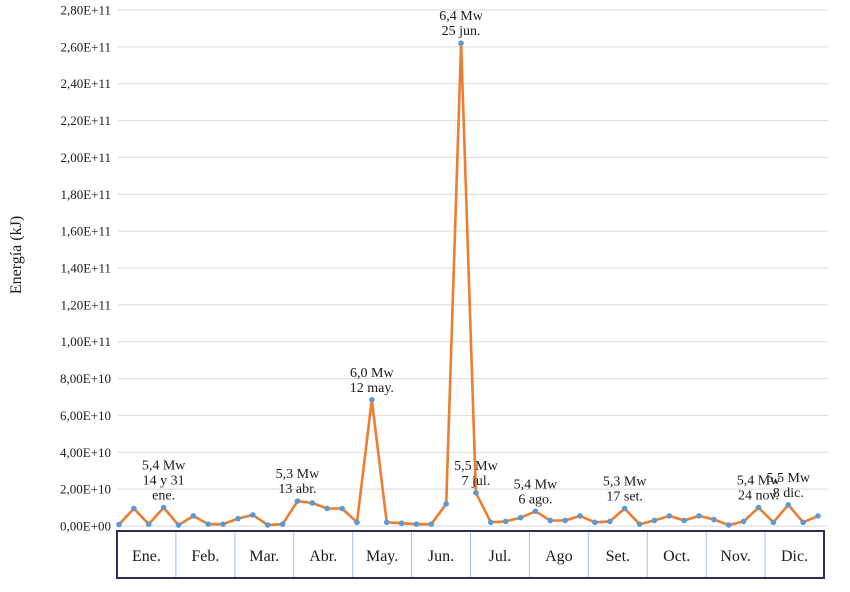 The height and width of the screenshot is (592, 850). I want to click on month-label: Ene., so click(146, 556).